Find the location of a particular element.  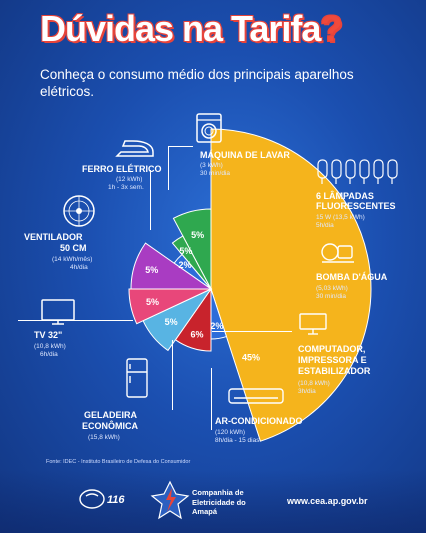

geladeira-label-2: ECONÔMICA is located at coordinates (110, 426).